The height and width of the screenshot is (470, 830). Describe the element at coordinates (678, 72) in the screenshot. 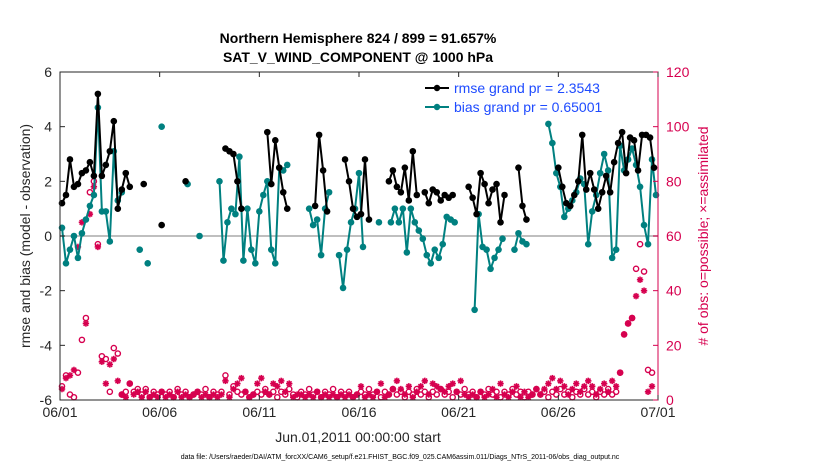

I see `y-right-tick-label: 120` at that location.